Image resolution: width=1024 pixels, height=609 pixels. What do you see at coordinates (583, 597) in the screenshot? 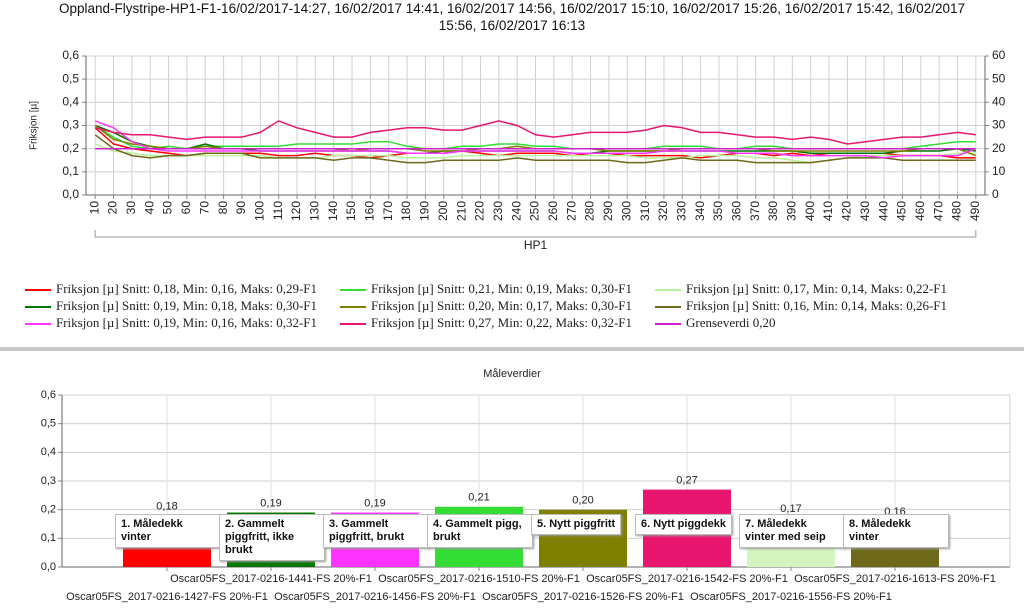
I see `x-tick-label: Oscar05FS_2017-0216-1526-FS 20%-F1` at bounding box center [583, 597].